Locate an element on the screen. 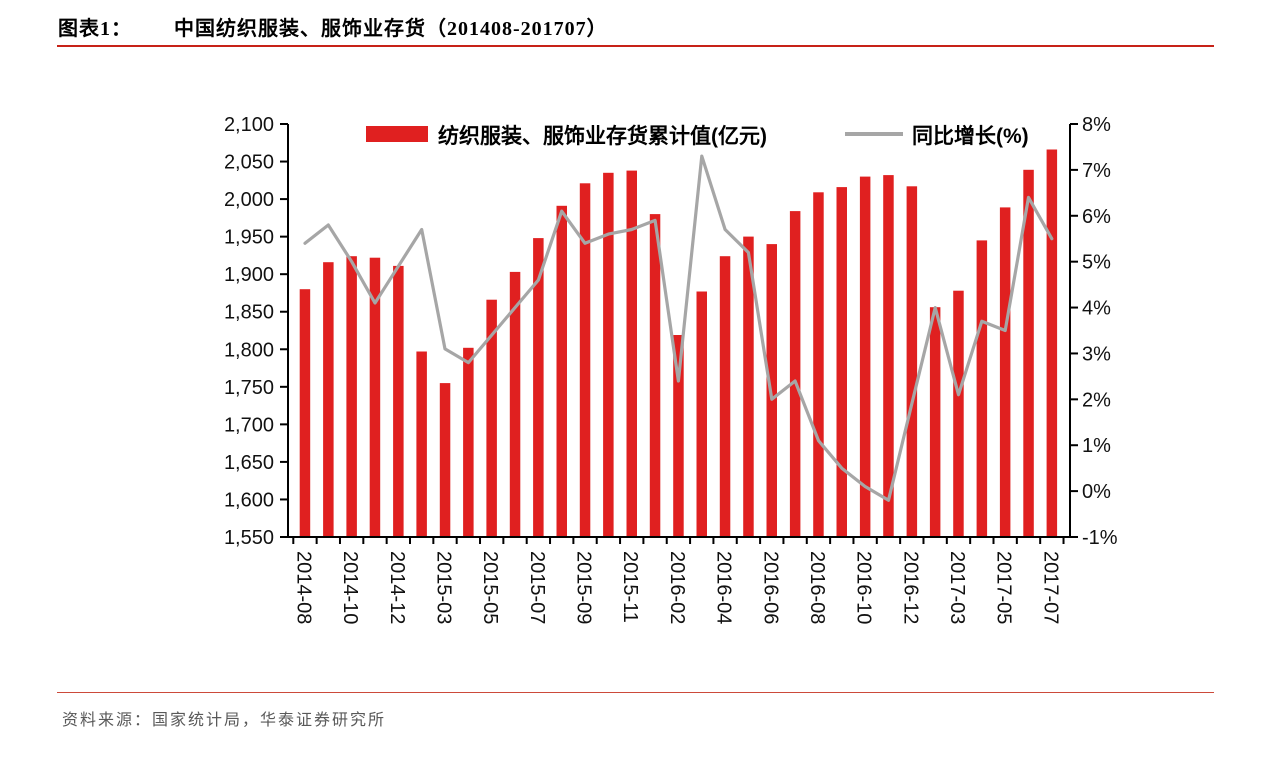 This screenshot has height=758, width=1268. right-tick-label: -1% is located at coordinates (1100, 538).